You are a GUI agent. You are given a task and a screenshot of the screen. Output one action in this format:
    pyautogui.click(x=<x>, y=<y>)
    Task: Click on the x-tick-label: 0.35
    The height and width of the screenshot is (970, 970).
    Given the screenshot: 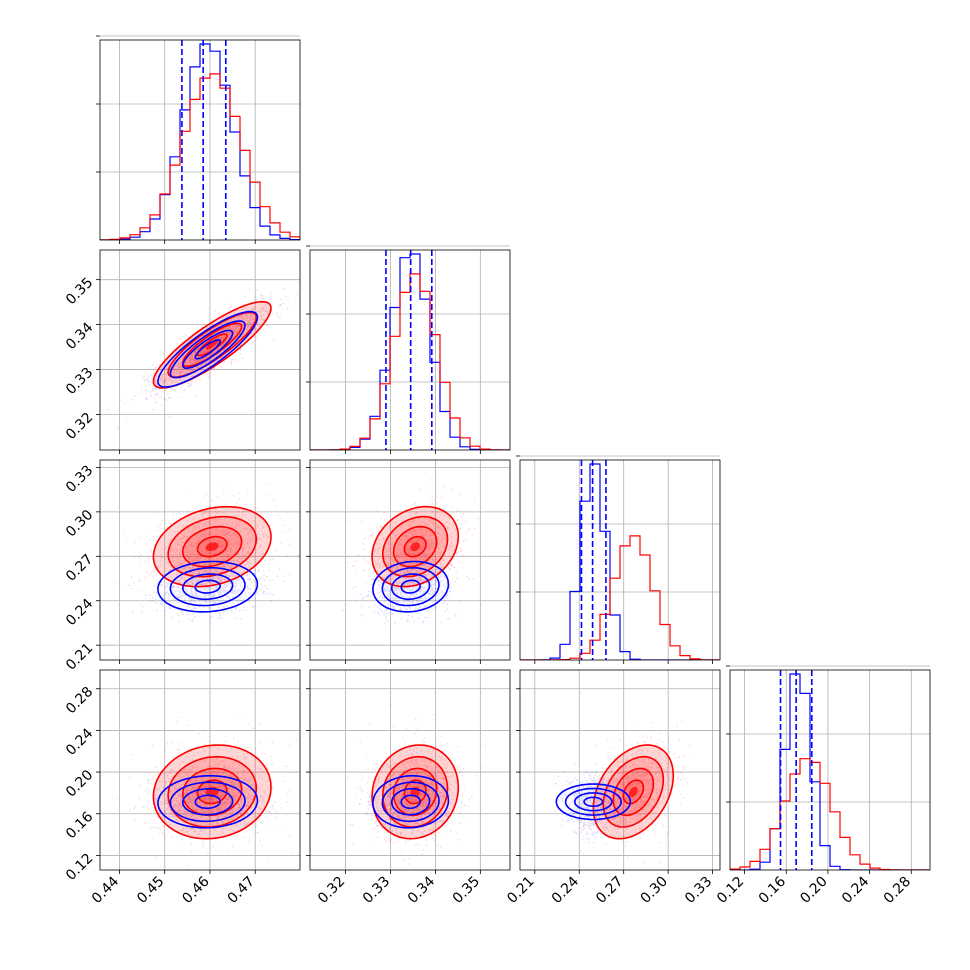 What is the action you would take?
    pyautogui.click(x=466, y=889)
    